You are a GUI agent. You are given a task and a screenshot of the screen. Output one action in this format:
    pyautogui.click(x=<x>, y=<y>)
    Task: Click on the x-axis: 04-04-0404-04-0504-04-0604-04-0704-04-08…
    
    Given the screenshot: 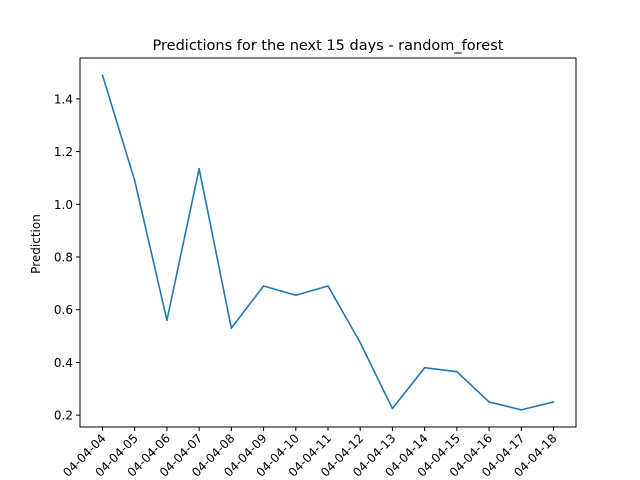 What is the action you would take?
    pyautogui.click(x=310, y=453)
    